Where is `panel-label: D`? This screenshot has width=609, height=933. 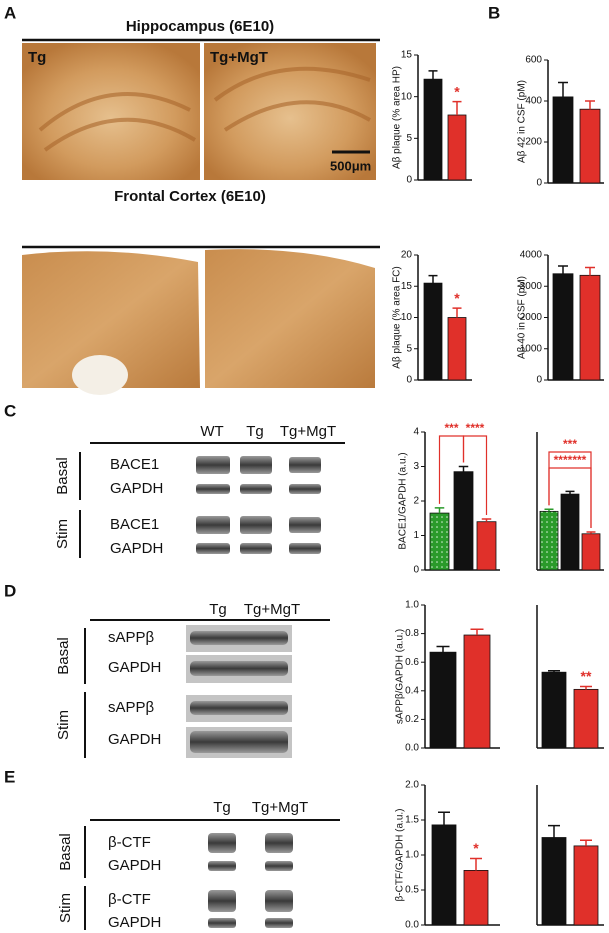 panel-label: D is located at coordinates (10, 590).